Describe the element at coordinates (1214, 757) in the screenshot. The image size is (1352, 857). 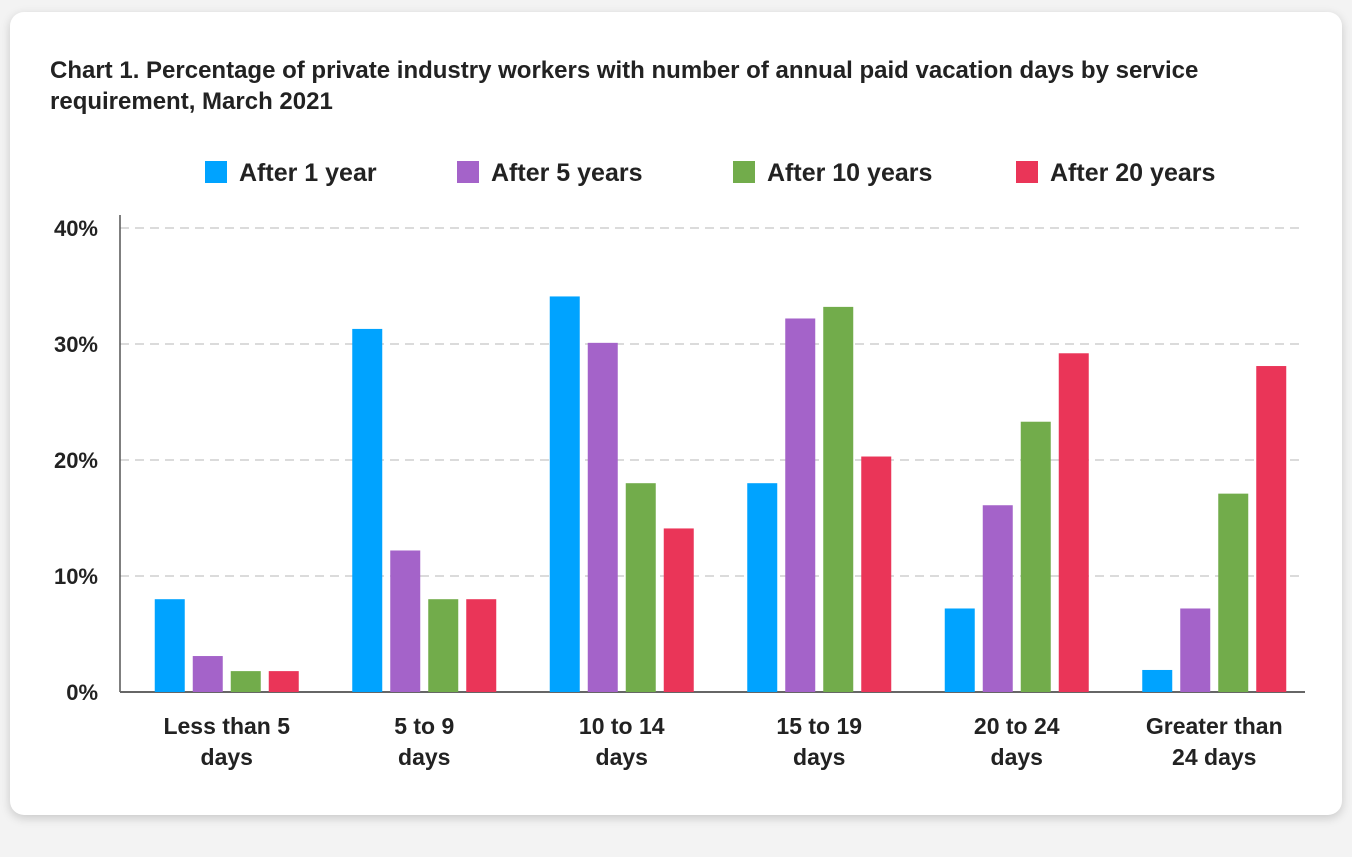
I see `x-tick-label: 24 days` at that location.